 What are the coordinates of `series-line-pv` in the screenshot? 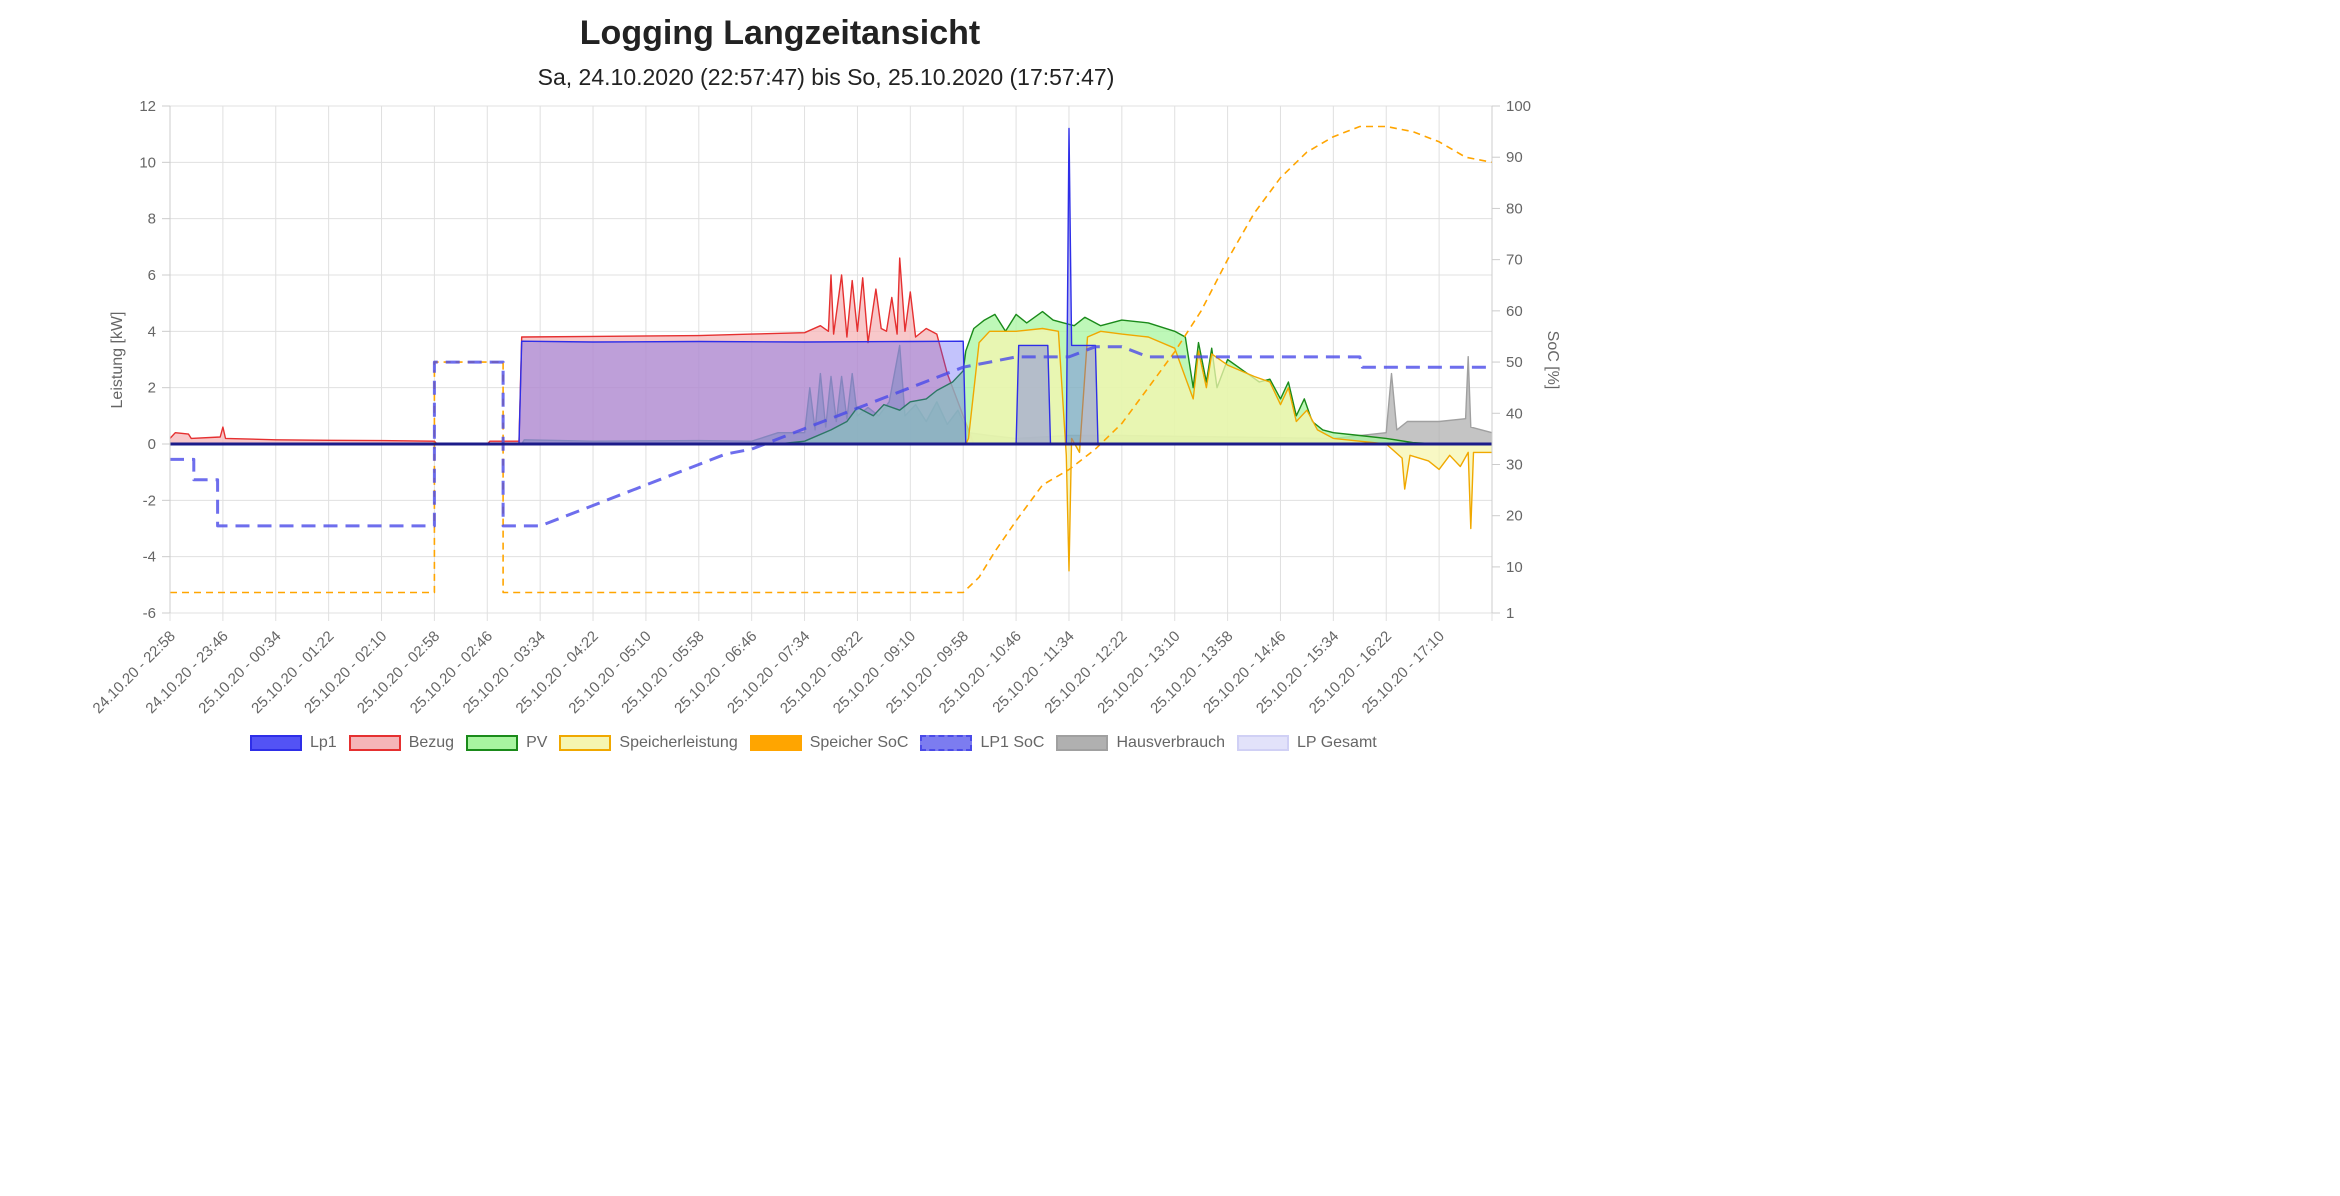 It's located at (831, 377).